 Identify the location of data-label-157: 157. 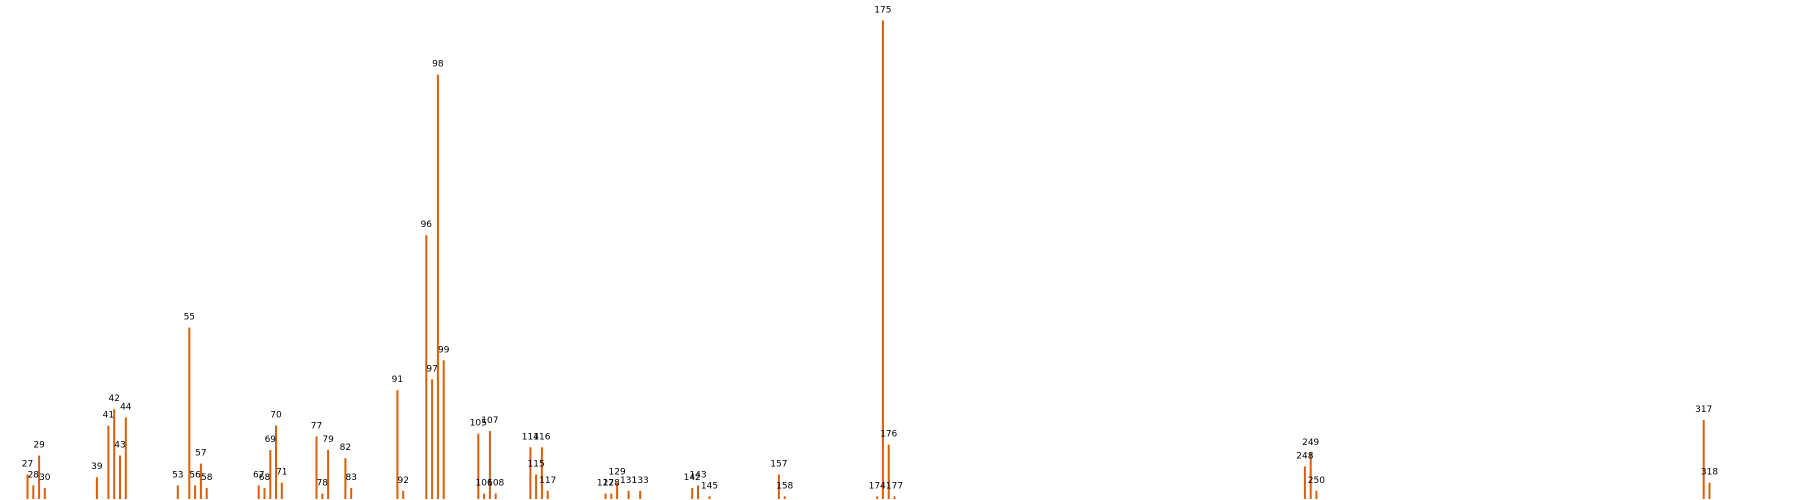
(778, 465).